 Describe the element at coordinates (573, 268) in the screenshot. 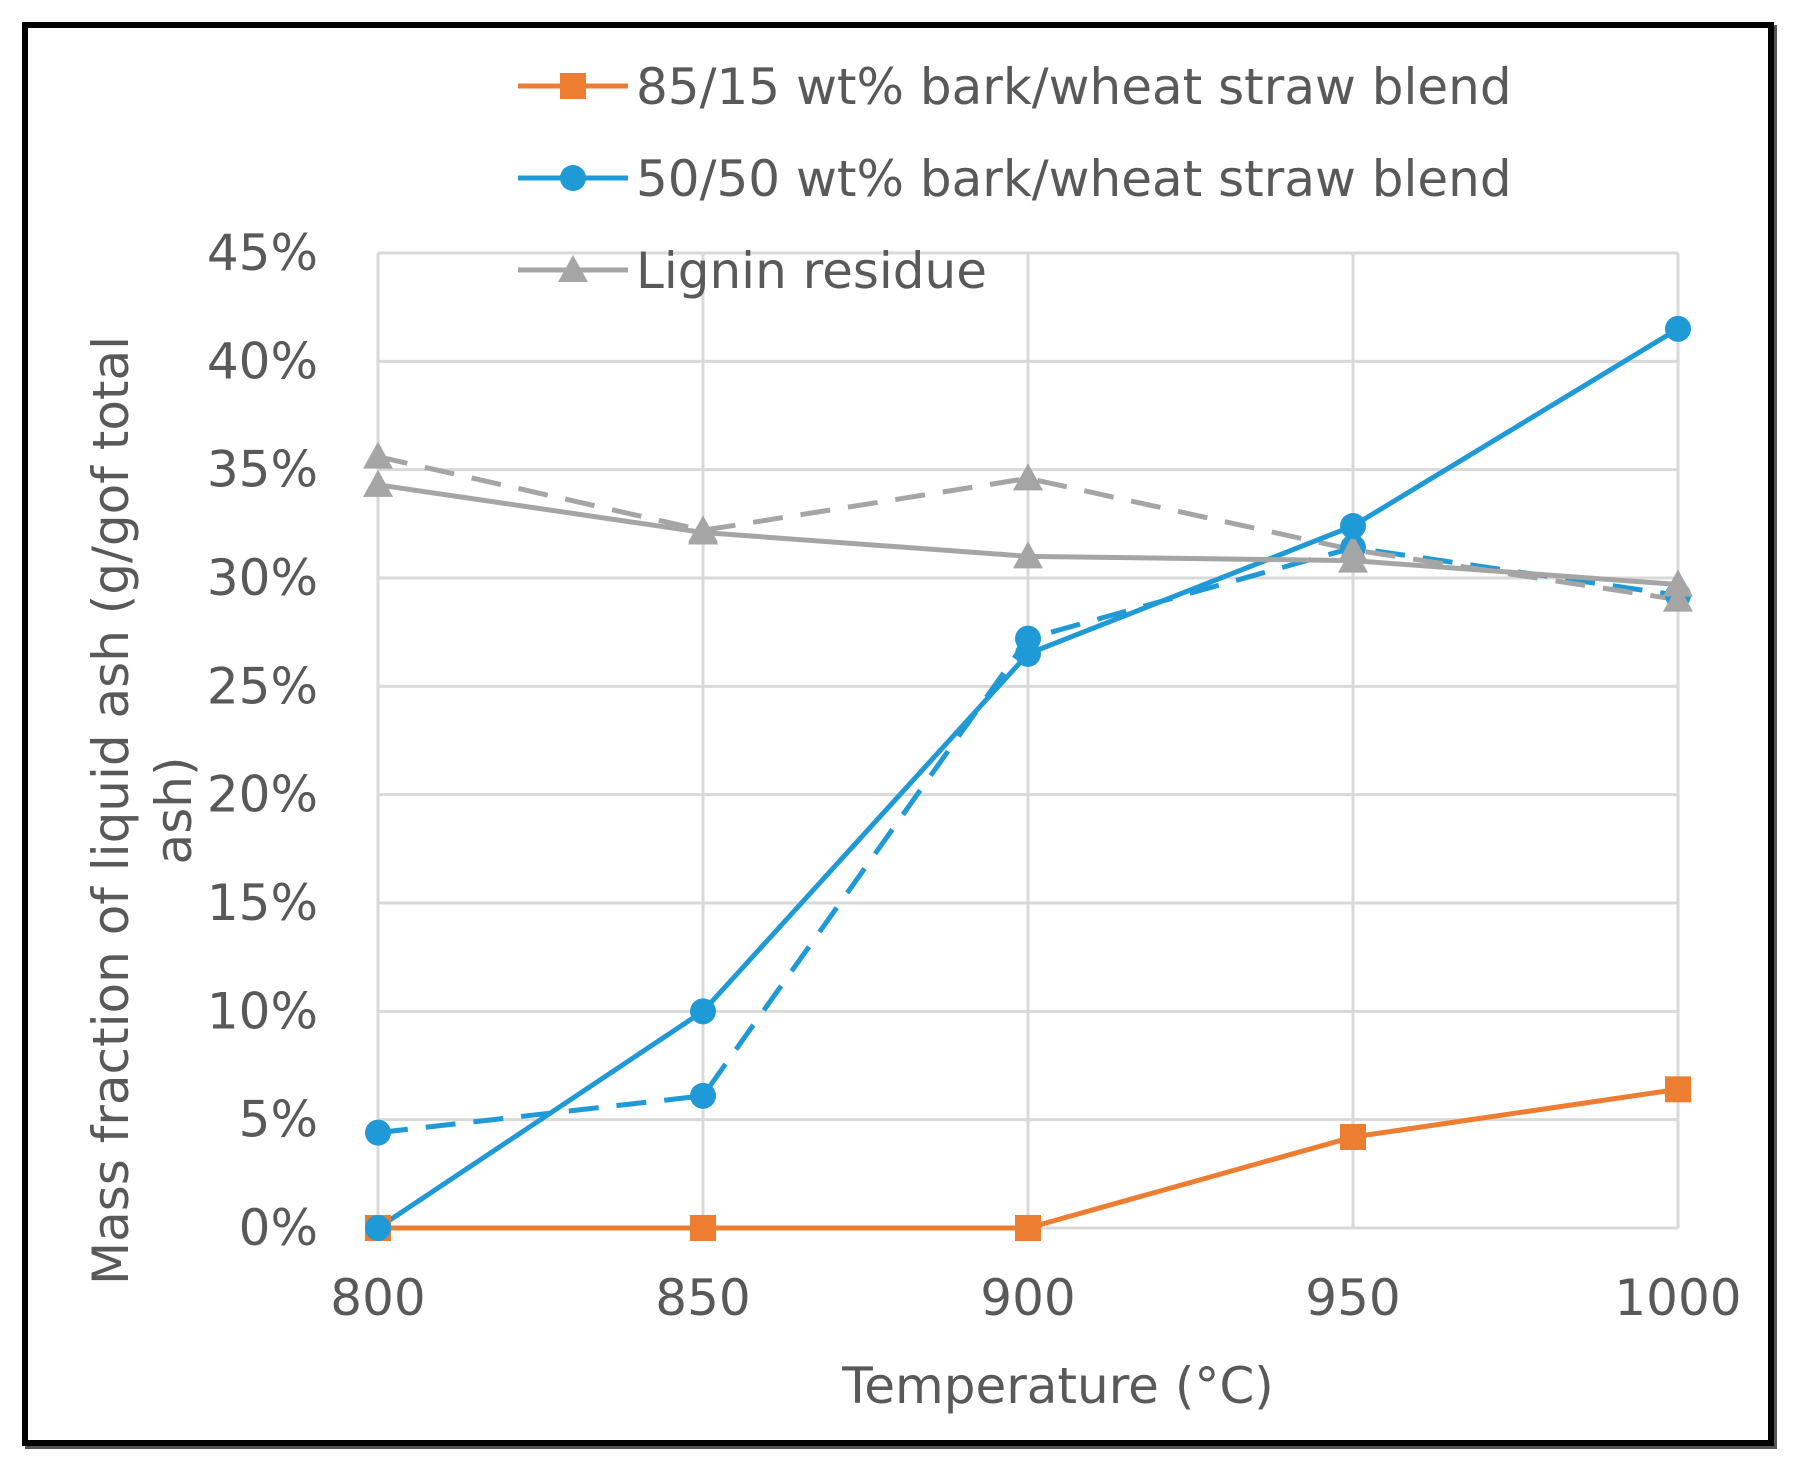

I see `legend-marker-triangle` at that location.